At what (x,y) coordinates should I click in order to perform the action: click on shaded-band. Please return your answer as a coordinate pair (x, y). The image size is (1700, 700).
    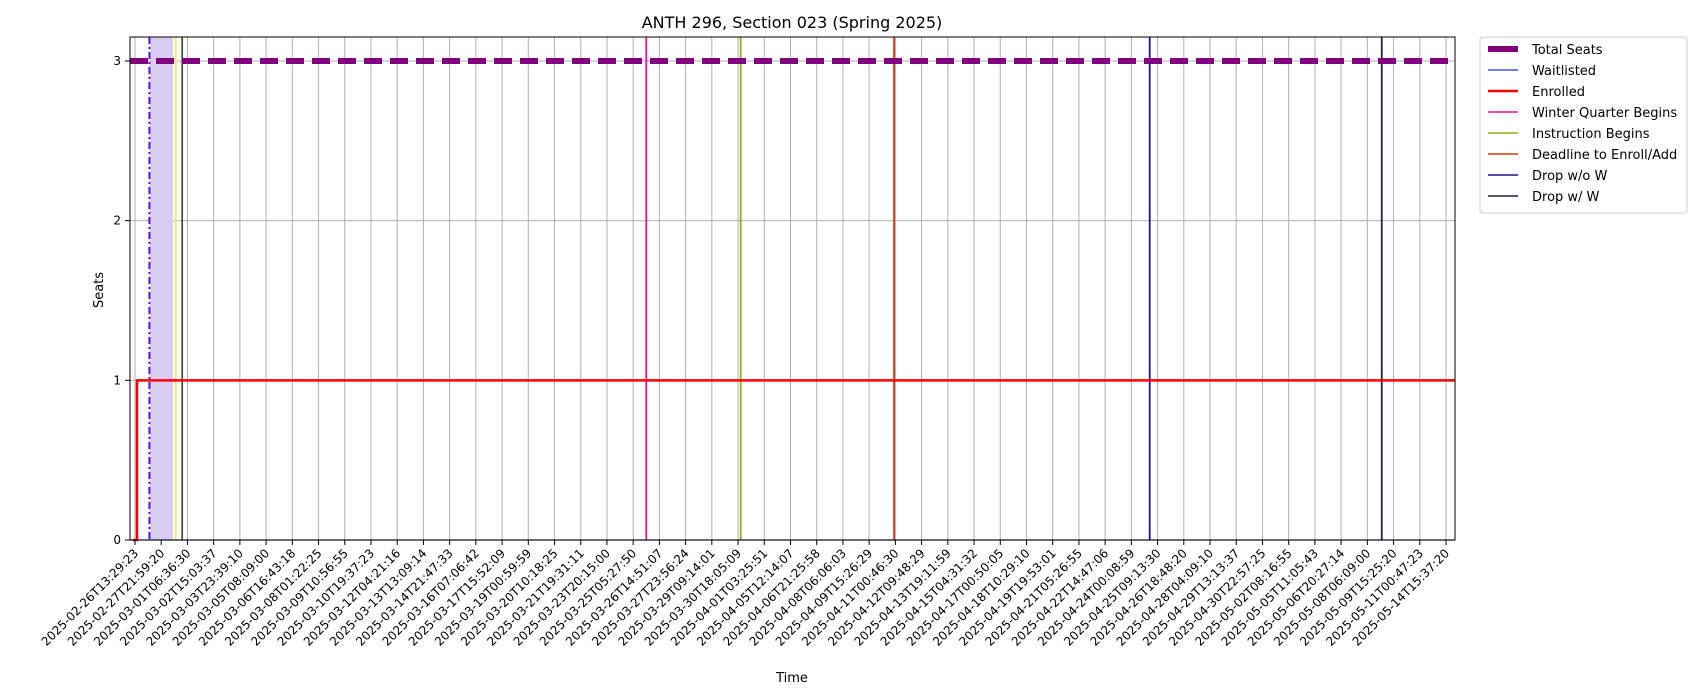
    Looking at the image, I should click on (161, 288).